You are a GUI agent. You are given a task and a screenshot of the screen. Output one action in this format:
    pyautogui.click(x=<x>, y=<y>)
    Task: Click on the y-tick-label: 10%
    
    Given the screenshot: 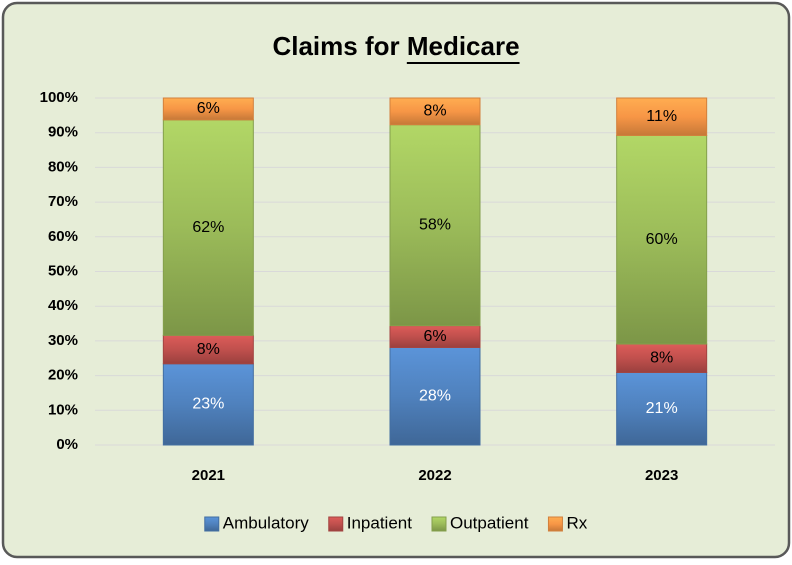 What is the action you would take?
    pyautogui.click(x=63, y=409)
    